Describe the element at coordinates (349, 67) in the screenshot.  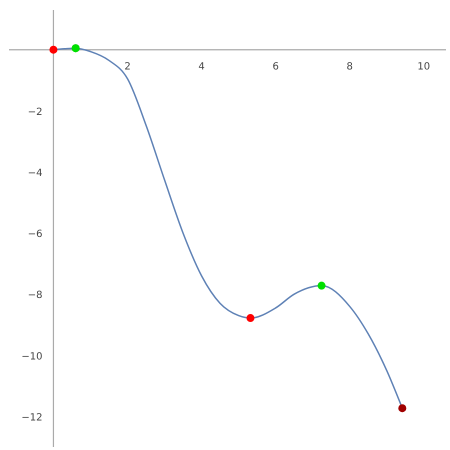
I see `x-tick-label: 8` at that location.